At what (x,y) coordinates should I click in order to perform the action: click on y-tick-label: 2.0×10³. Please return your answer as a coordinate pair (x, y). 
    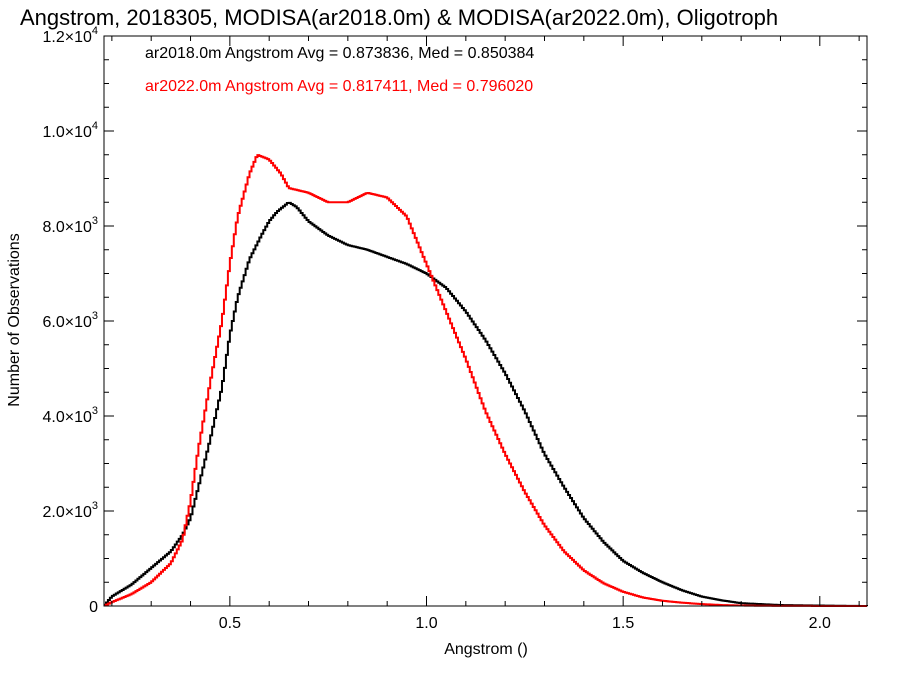
    Looking at the image, I should click on (70, 510).